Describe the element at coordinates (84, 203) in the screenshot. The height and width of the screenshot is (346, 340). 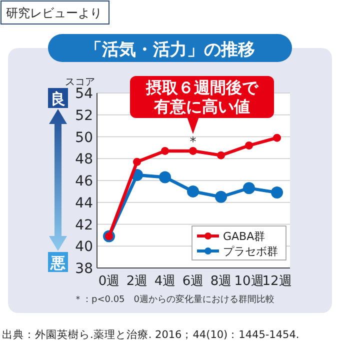
I see `y-tick-label: 44` at that location.